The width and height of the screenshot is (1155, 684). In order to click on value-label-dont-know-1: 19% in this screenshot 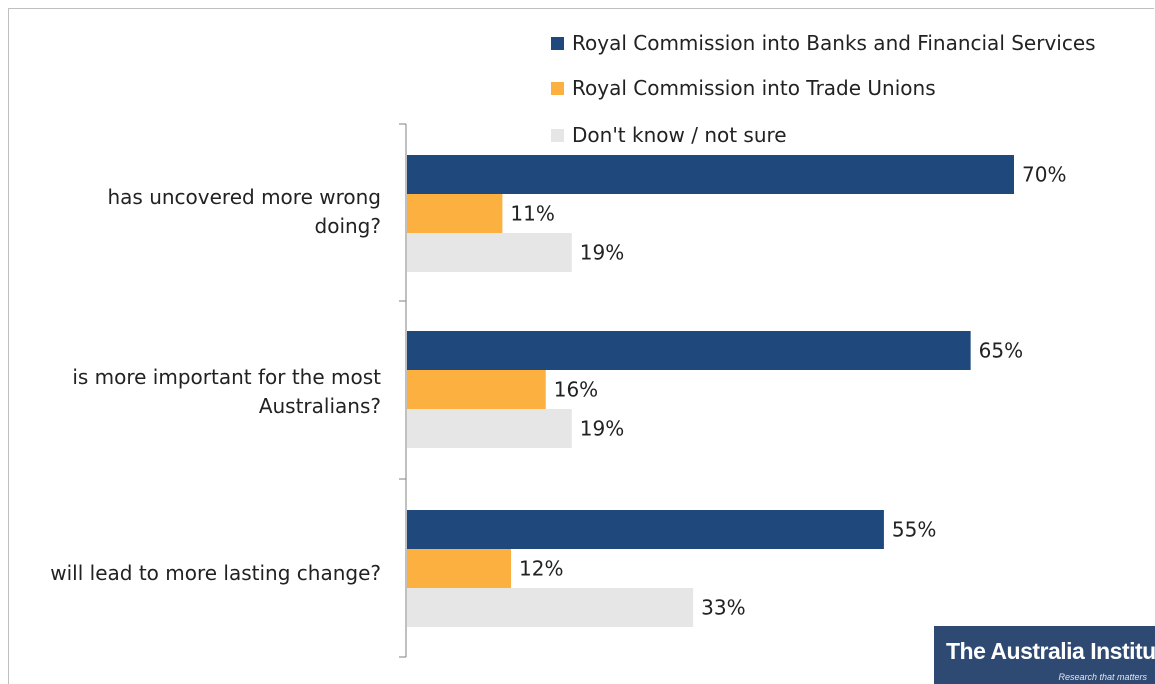, I will do `click(602, 253)`.